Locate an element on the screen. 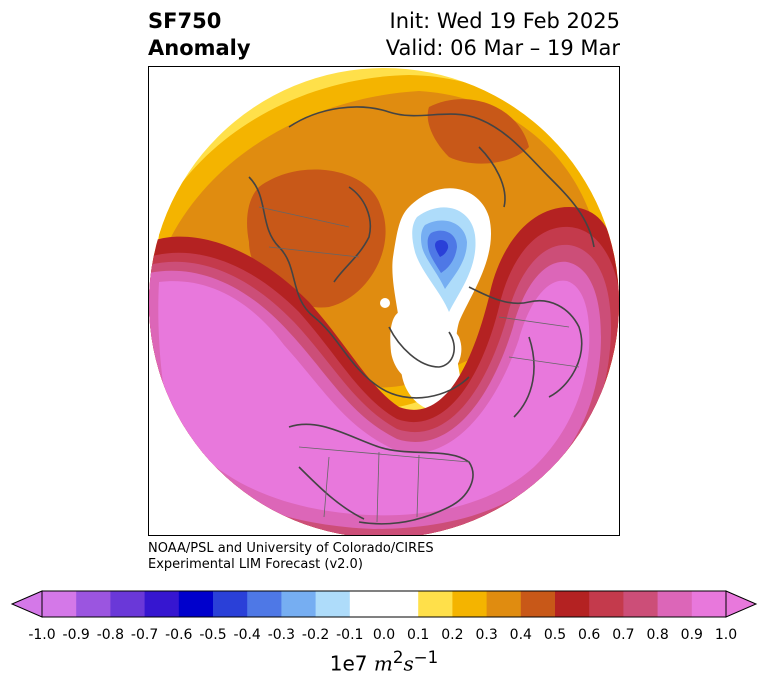  colorbar-tick-label: 0.8 is located at coordinates (657, 635).